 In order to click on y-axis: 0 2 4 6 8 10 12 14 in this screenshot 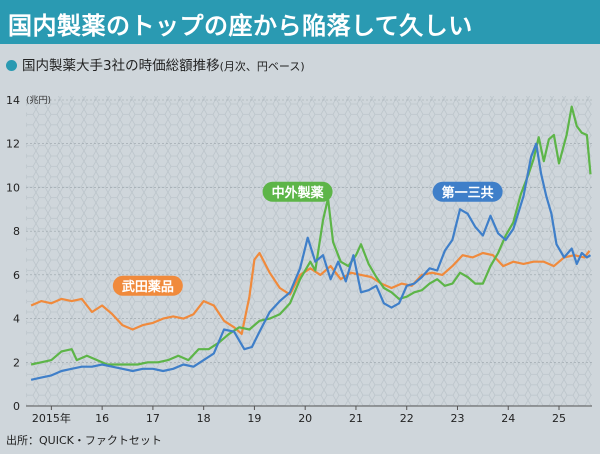, I will do `click(13, 253)`.